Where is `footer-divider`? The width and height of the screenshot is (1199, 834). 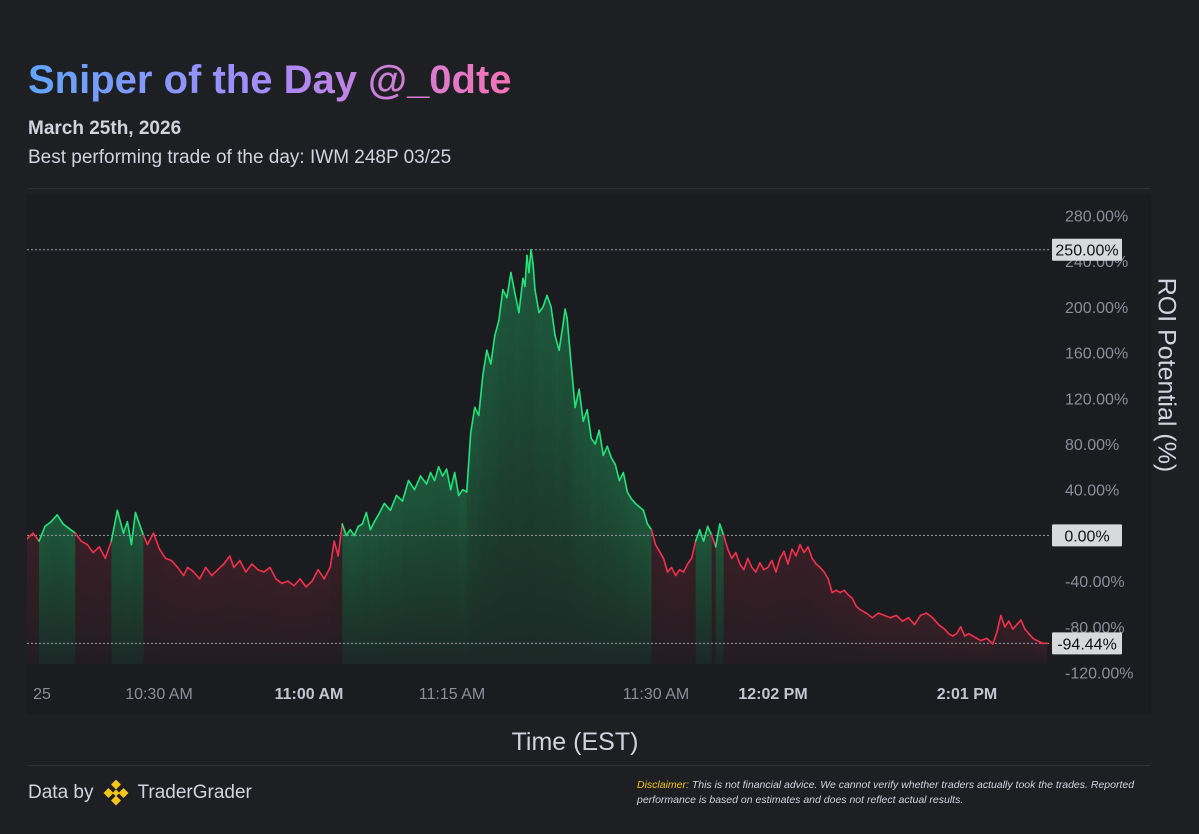
footer-divider is located at coordinates (589, 765).